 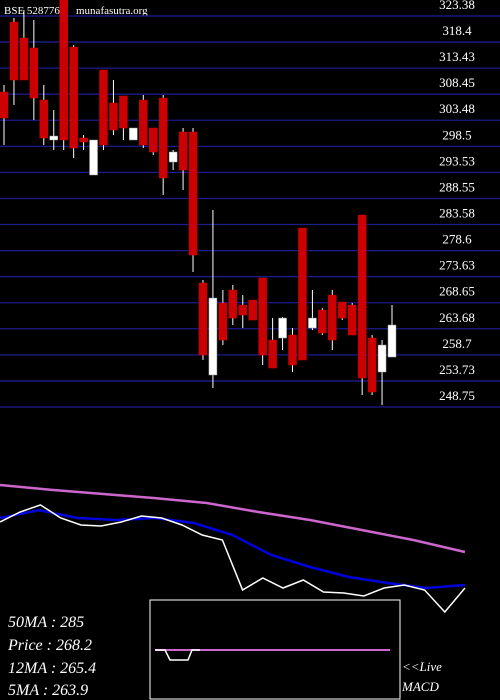 What do you see at coordinates (49, 645) in the screenshot?
I see `stat: Price : 268.2` at bounding box center [49, 645].